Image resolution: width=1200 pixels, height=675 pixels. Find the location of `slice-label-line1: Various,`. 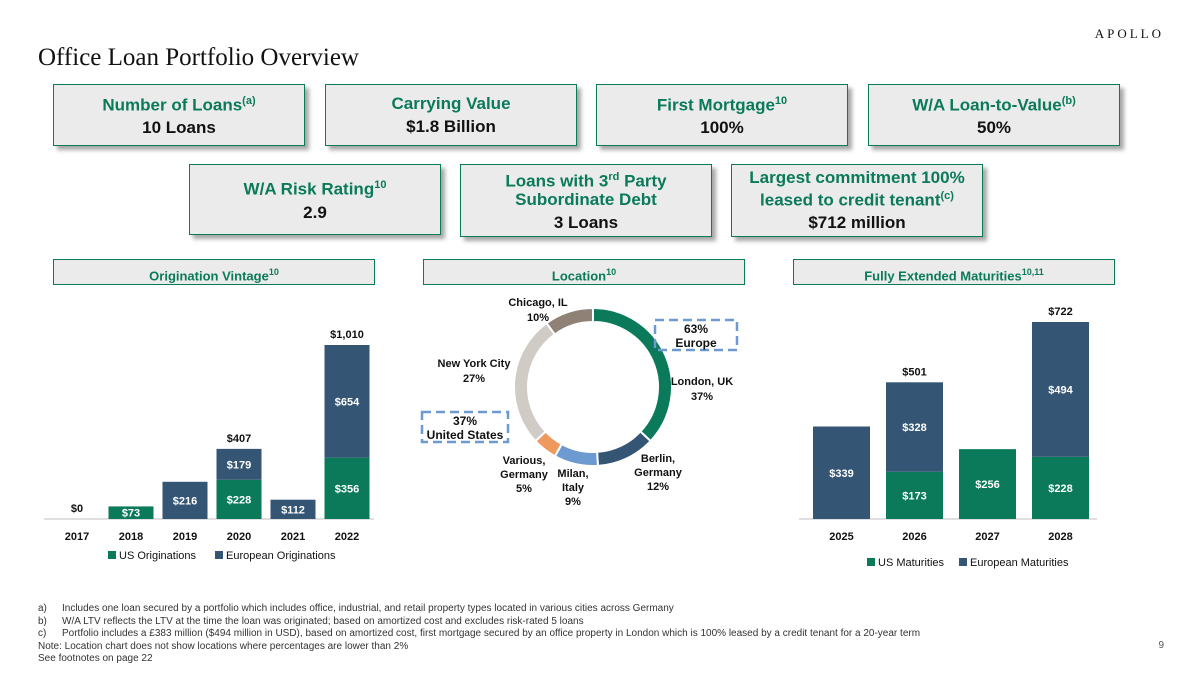

slice-label-line1: Various, is located at coordinates (524, 461).